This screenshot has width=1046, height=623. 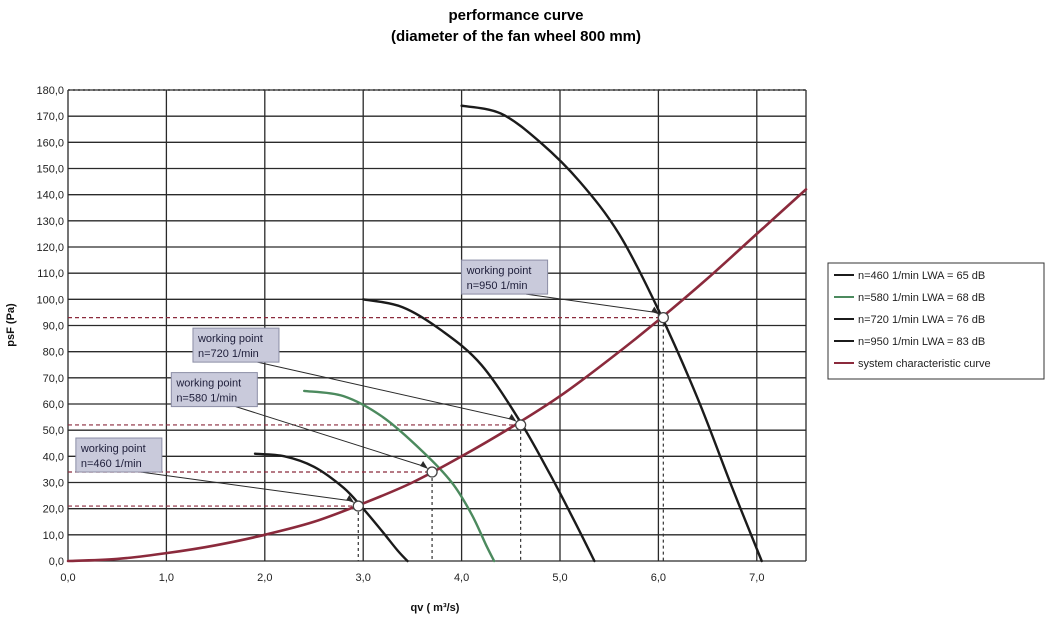 I want to click on legend-box, so click(x=936, y=321).